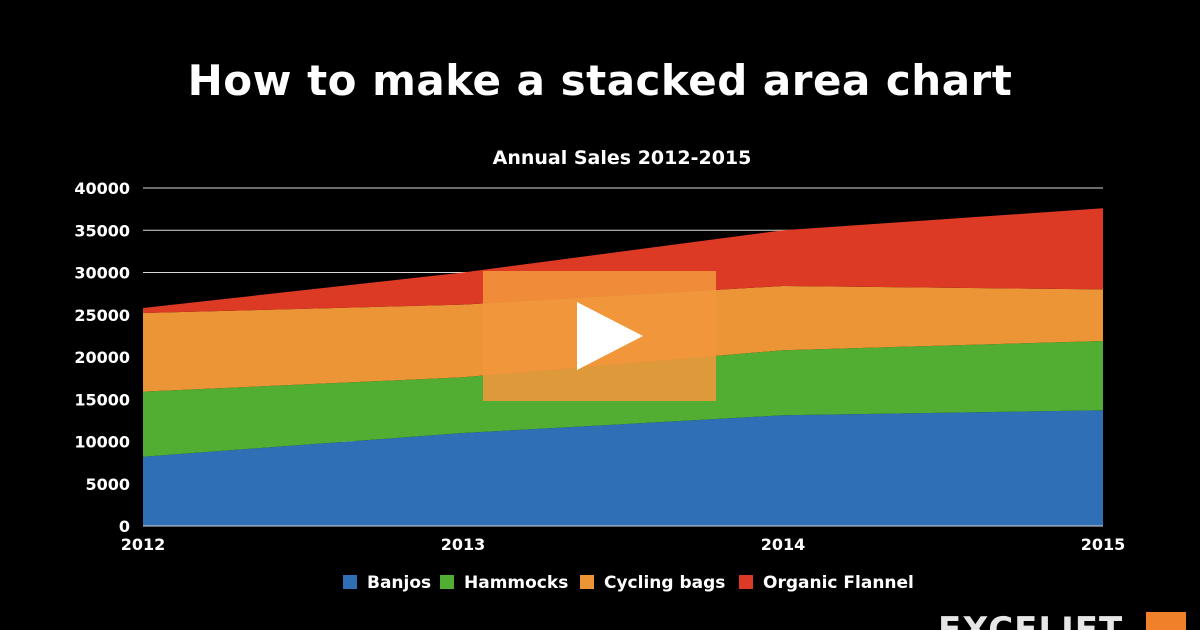  I want to click on y-tick-label: 5000, so click(107, 484).